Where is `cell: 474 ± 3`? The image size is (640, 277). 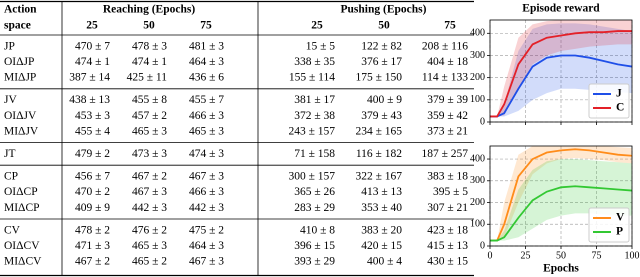
cell: 474 ± 3 is located at coordinates (206, 154).